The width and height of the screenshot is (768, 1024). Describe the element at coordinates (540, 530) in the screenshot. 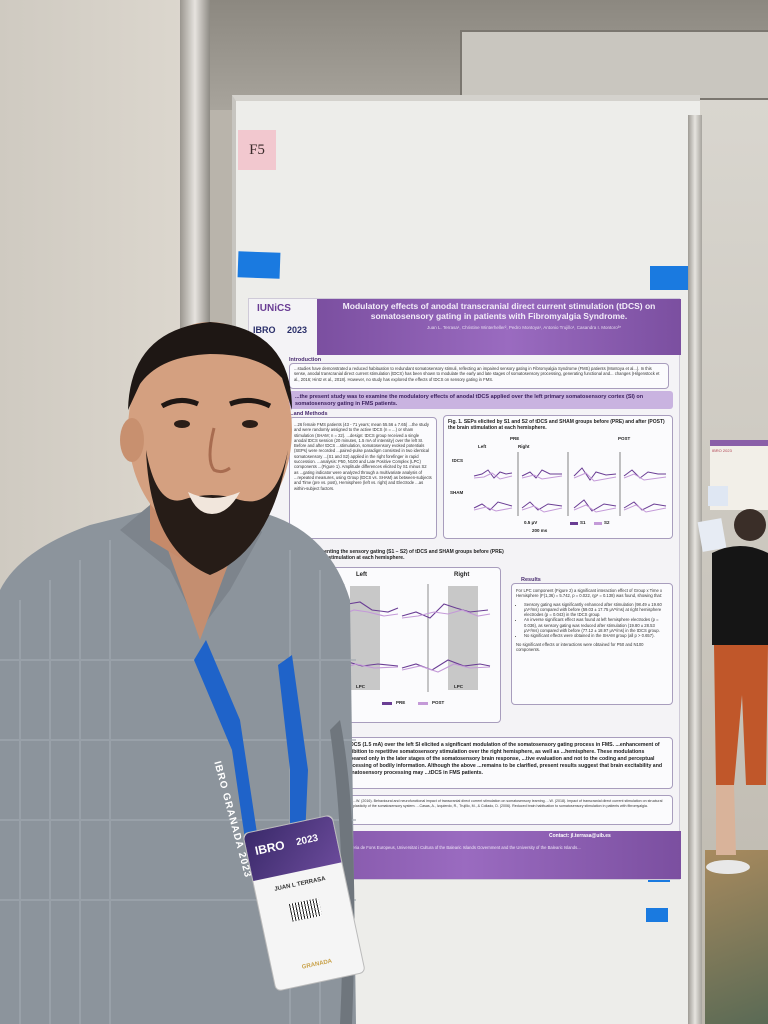

I see `fig1-time-label: 200 ms` at that location.